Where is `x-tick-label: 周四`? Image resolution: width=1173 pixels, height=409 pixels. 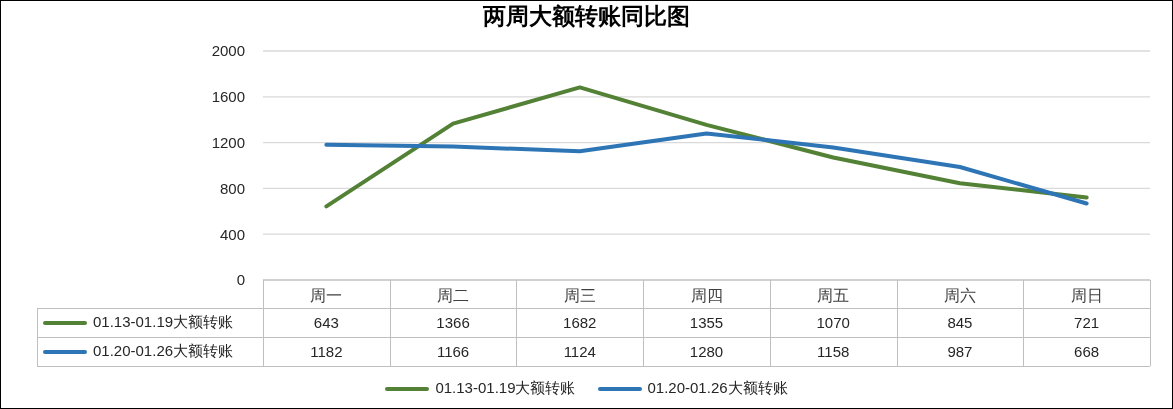 x-tick-label: 周四 is located at coordinates (706, 296).